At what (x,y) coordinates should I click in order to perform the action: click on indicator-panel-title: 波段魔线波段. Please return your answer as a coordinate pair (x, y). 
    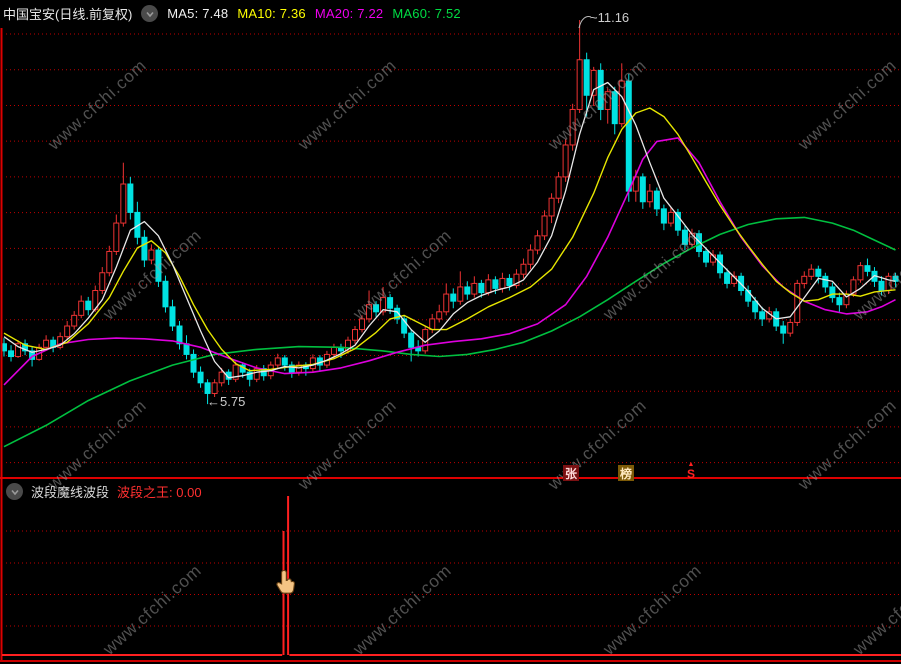
    Looking at the image, I should click on (70, 492).